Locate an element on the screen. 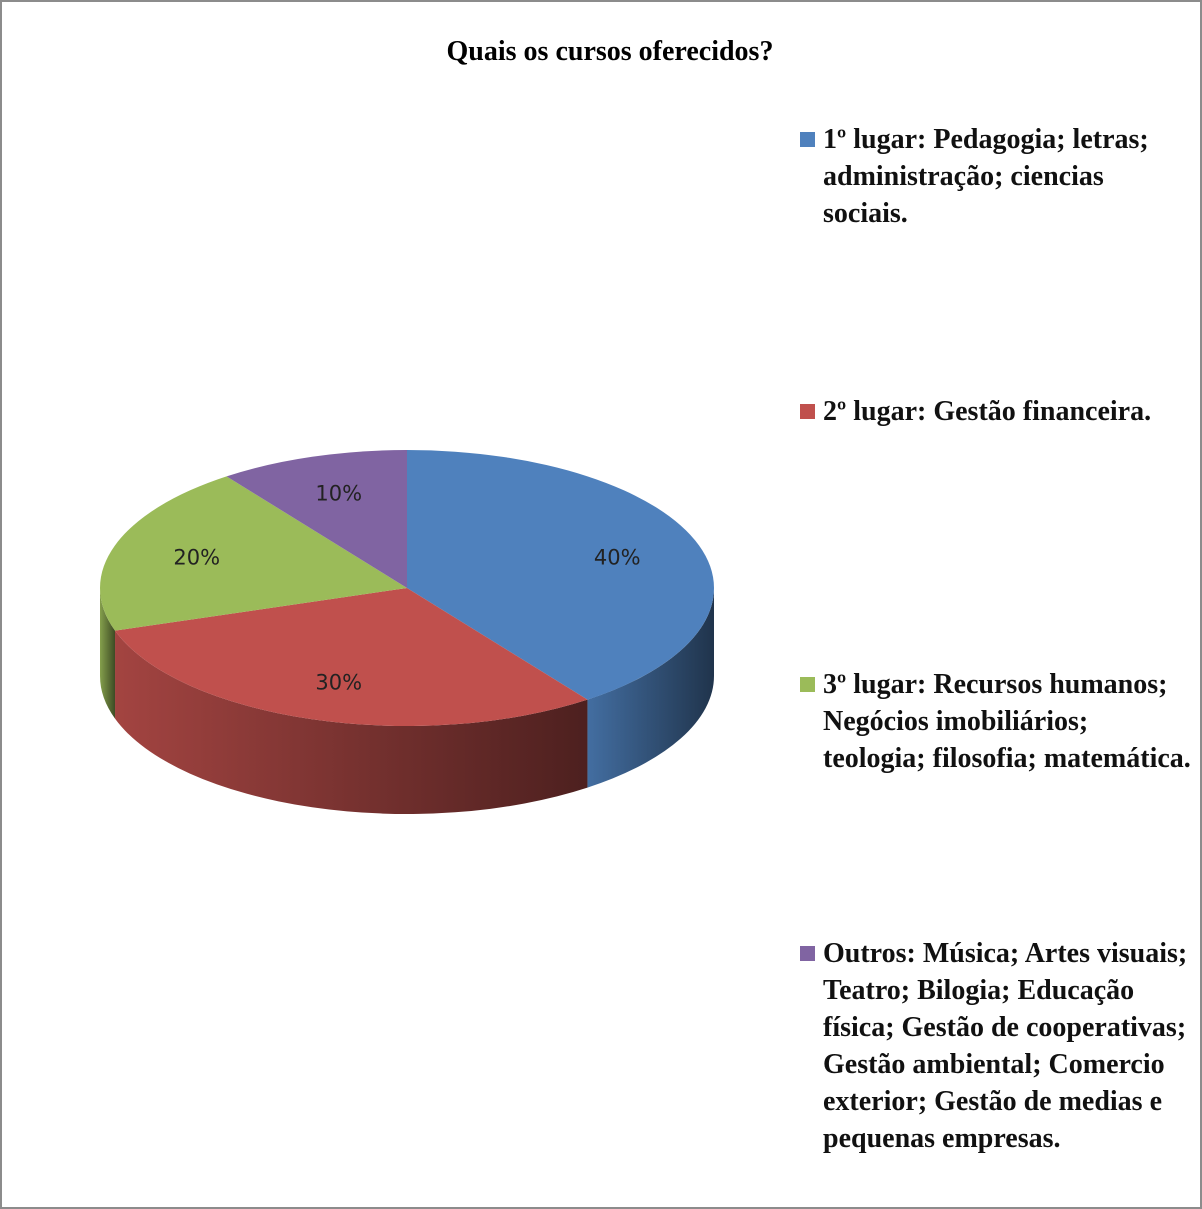 This screenshot has height=1209, width=1202. data-label: 10% is located at coordinates (338, 494).